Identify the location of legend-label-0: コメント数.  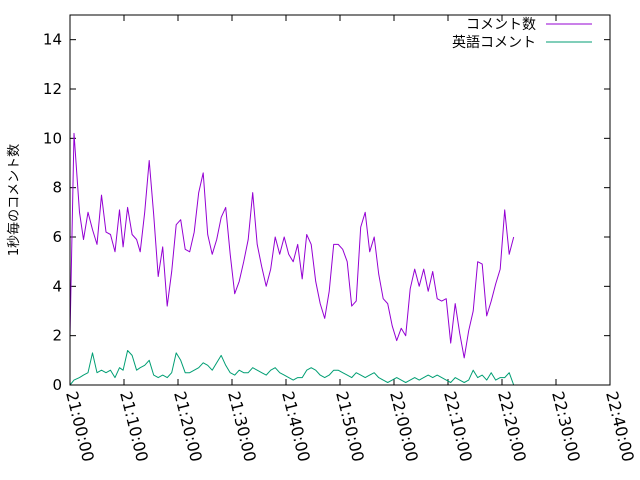
(501, 25).